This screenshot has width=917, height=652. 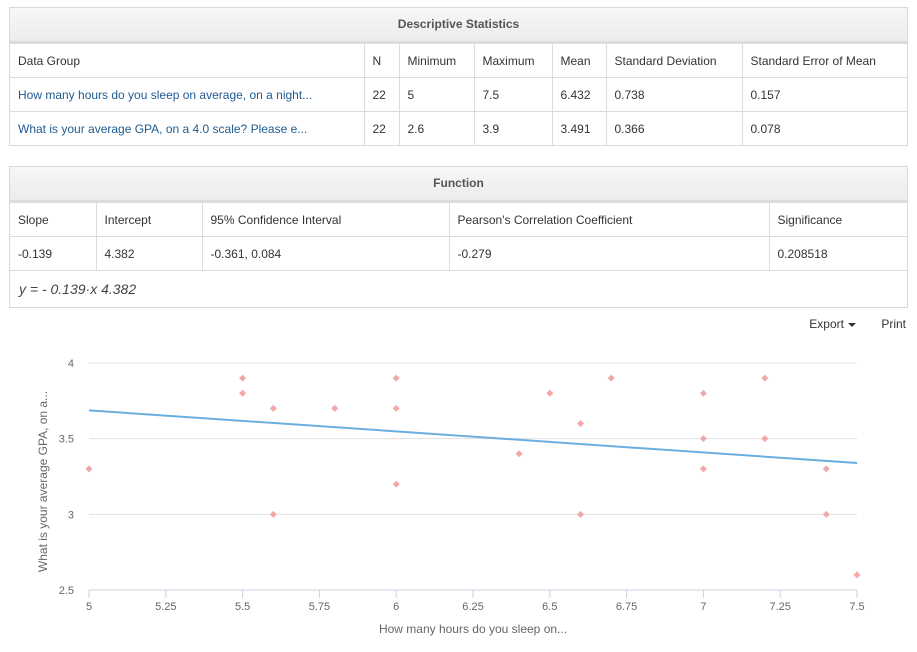 I want to click on caret-down-icon, so click(x=851, y=324).